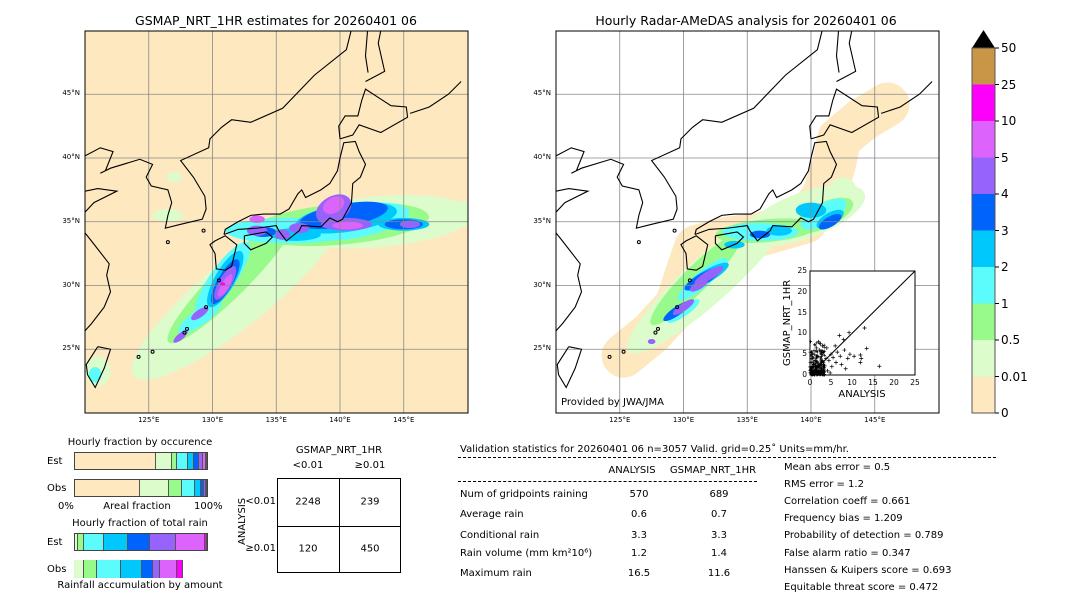 This screenshot has width=1080, height=612. Describe the element at coordinates (496, 573) in the screenshot. I see `stats-label: Maximum rain` at that location.